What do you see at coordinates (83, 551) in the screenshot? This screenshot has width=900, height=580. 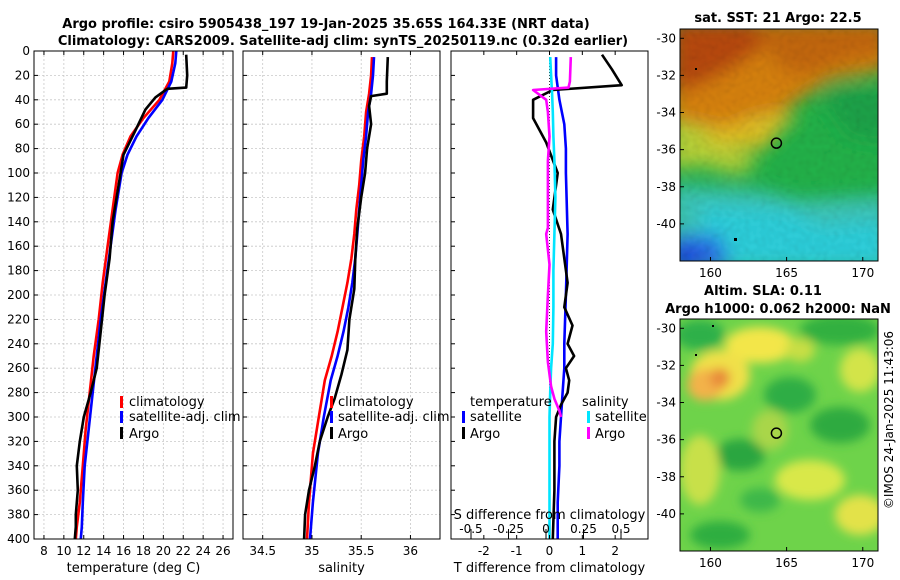 I see `x-tick-label: 12` at bounding box center [83, 551].